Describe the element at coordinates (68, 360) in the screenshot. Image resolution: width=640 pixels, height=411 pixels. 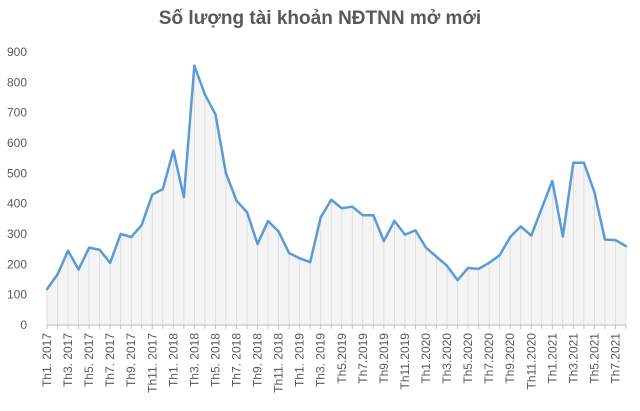
I see `x-tick-label: Th3. 2017` at that location.